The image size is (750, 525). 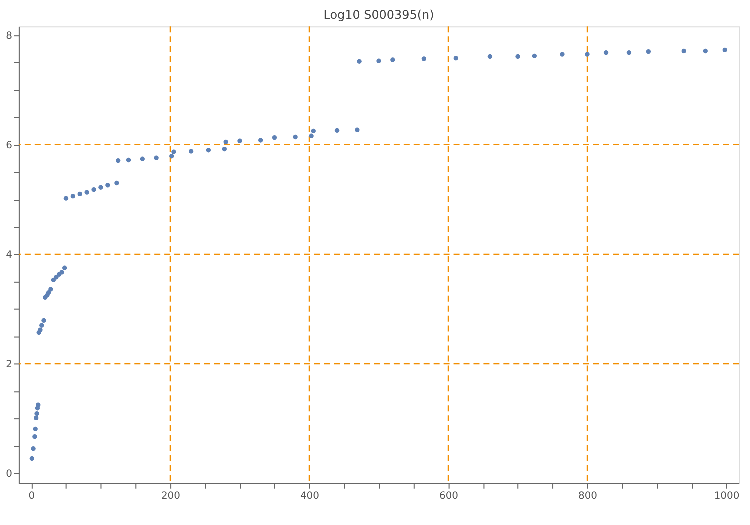 What do you see at coordinates (9, 36) in the screenshot?
I see `y-tick-label: 8` at bounding box center [9, 36].